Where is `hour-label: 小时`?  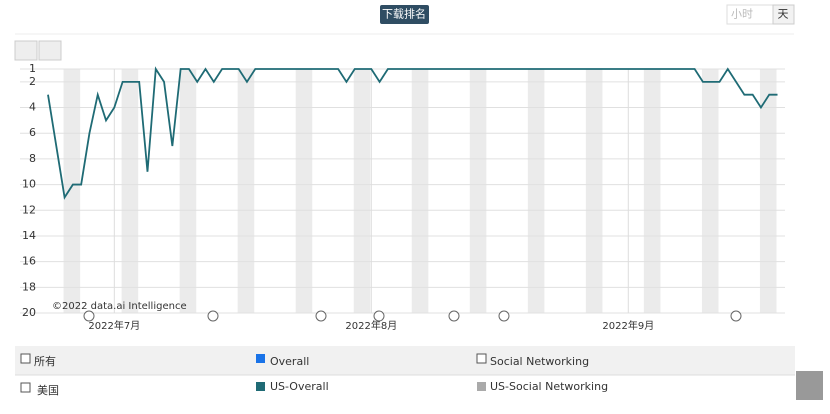
hour-label: 小时 is located at coordinates (742, 14).